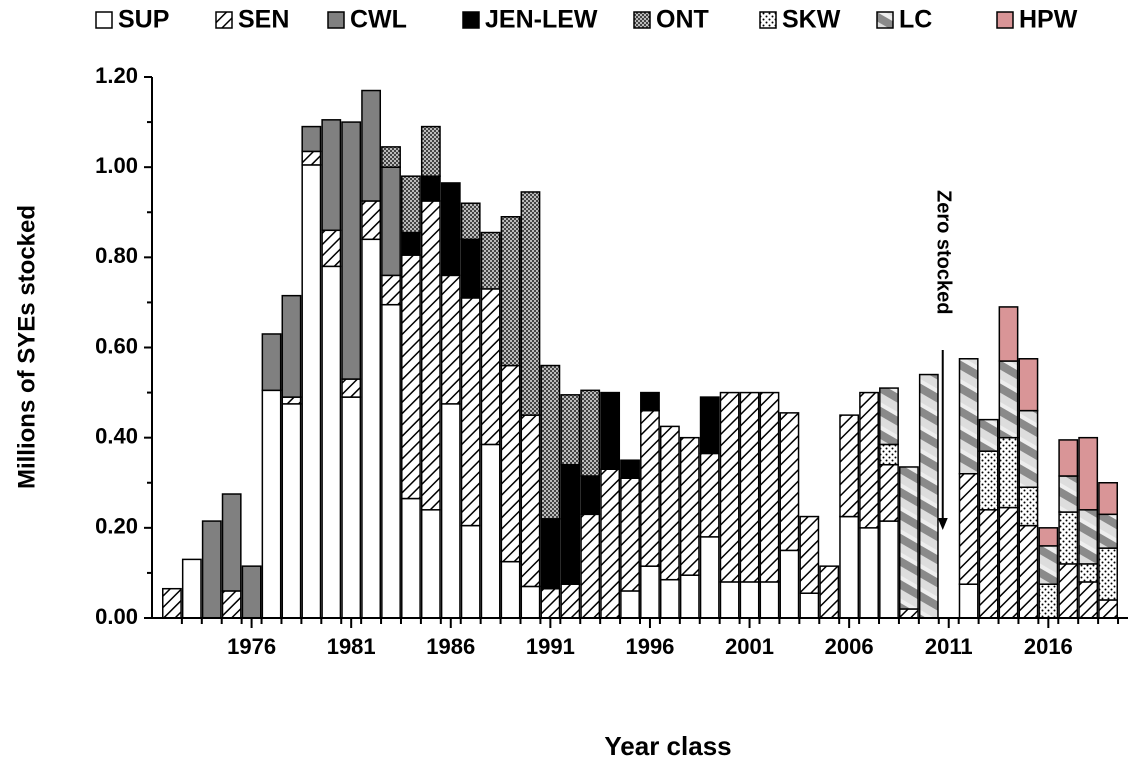  Describe the element at coordinates (682, 20) in the screenshot. I see `legend-label: ONT` at that location.